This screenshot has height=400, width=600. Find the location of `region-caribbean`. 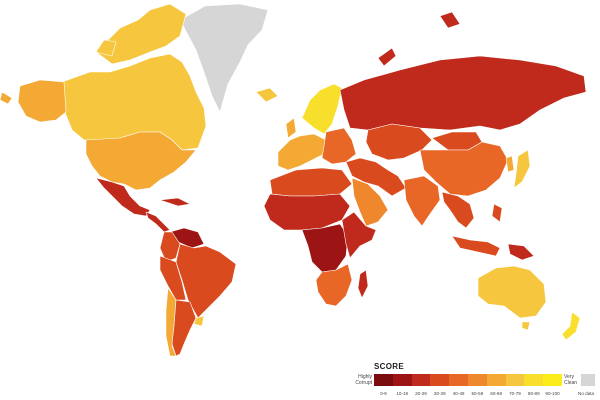

region-caribbean is located at coordinates (175, 202).